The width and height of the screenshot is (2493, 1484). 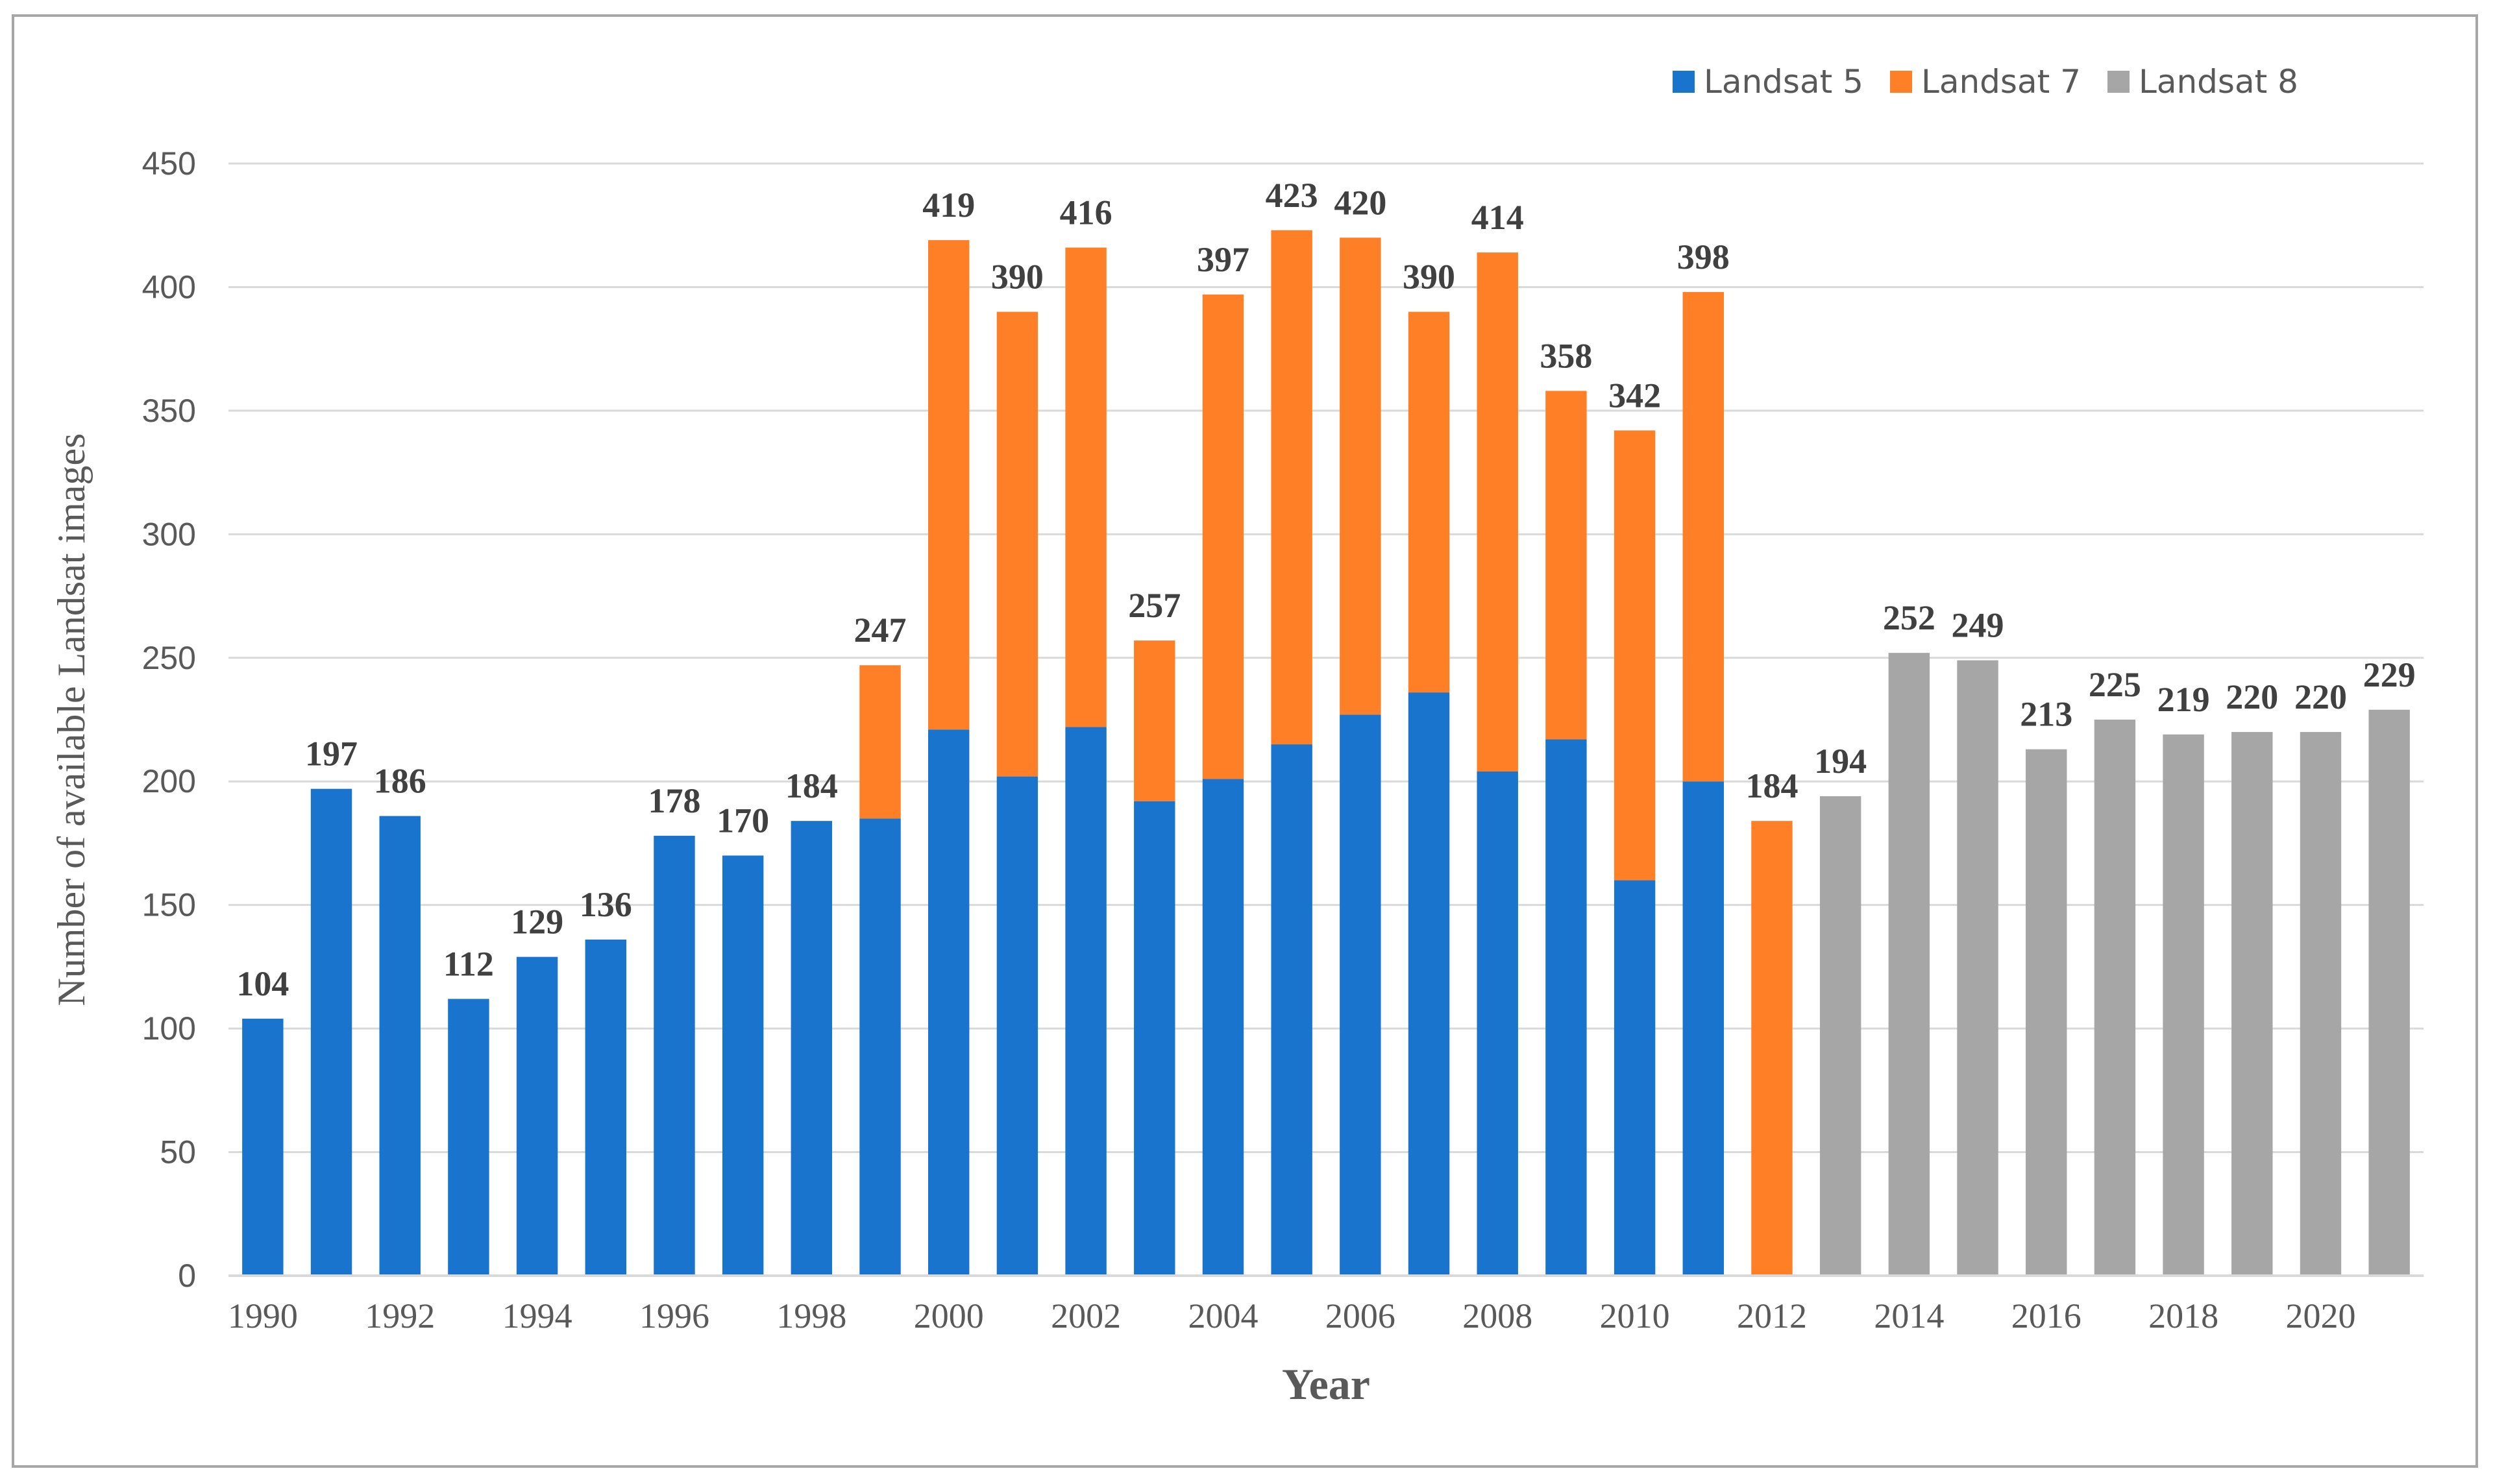 I want to click on bar-landsat-7-2002, so click(x=1086, y=487).